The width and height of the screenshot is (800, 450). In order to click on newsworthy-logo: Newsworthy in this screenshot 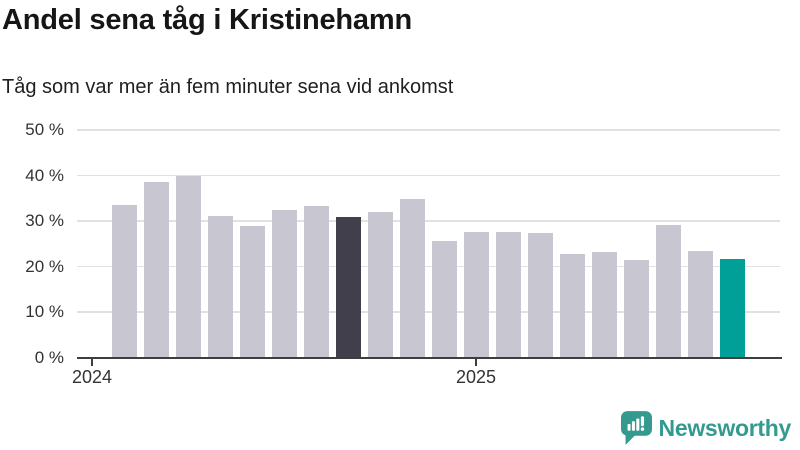, I will do `click(706, 428)`.